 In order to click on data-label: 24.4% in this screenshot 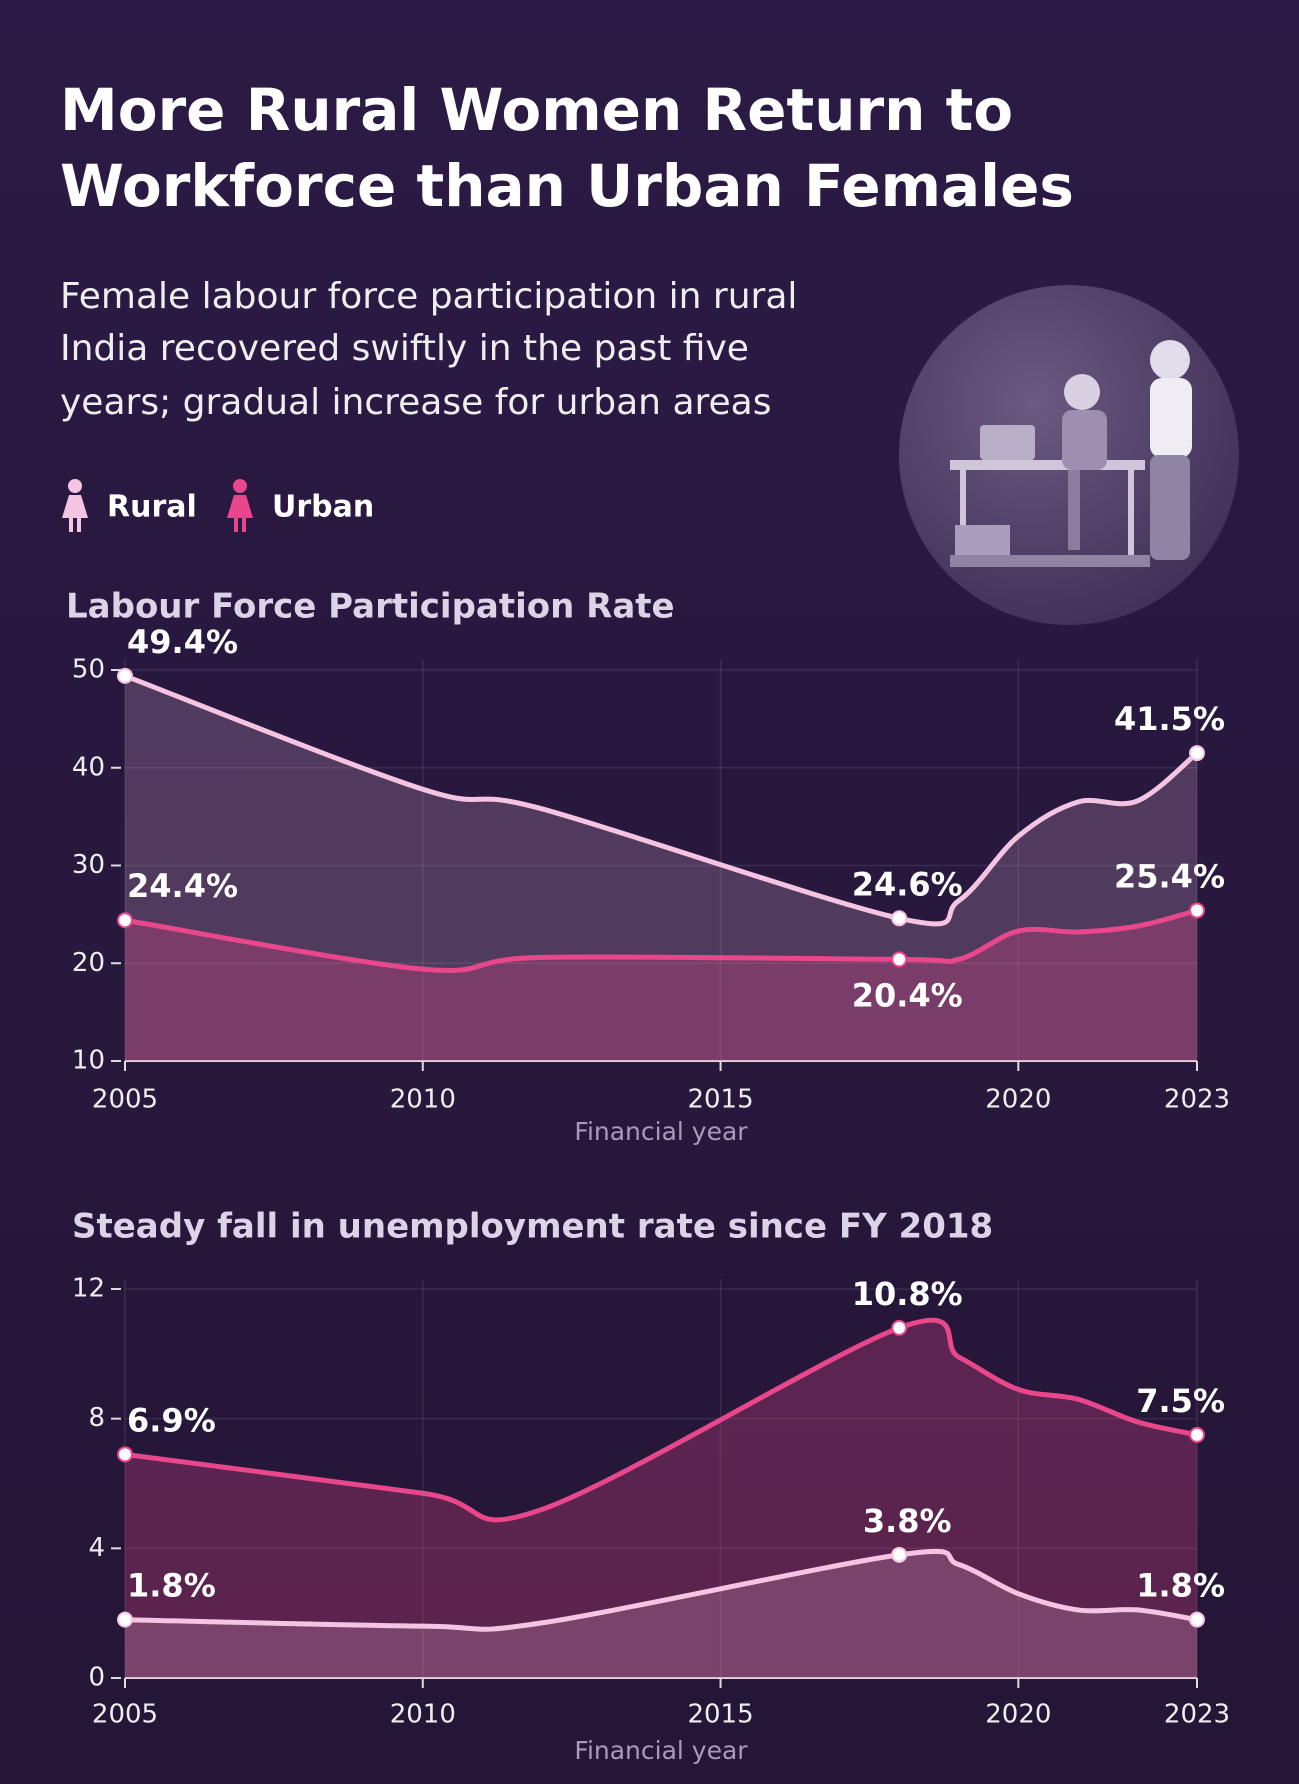, I will do `click(182, 886)`.